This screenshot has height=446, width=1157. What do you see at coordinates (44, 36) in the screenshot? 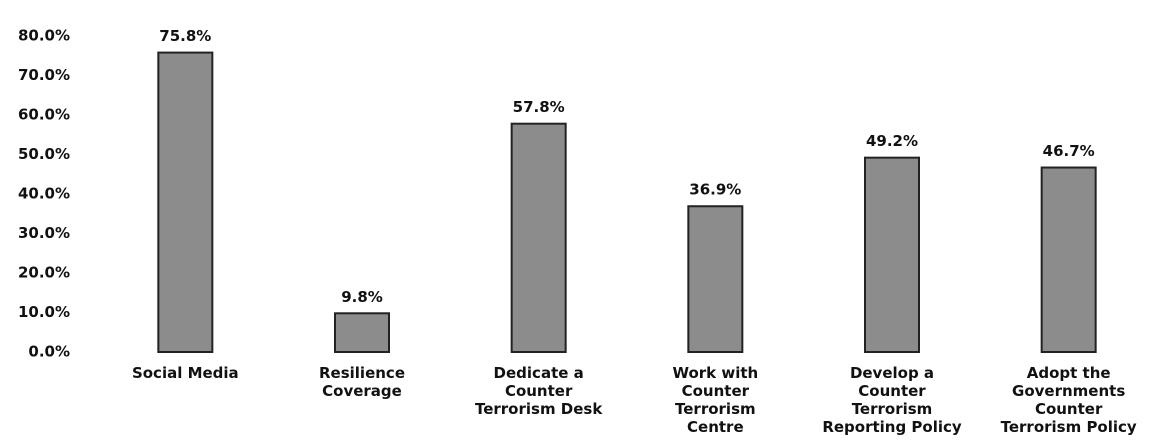
I see `y-tick-label: 80.0%` at bounding box center [44, 36].